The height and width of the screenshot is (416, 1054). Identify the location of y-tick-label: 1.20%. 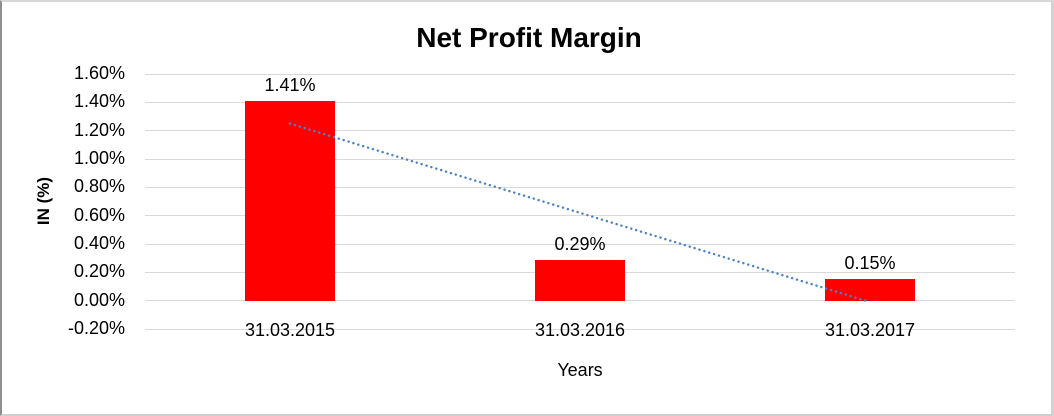
(99, 129).